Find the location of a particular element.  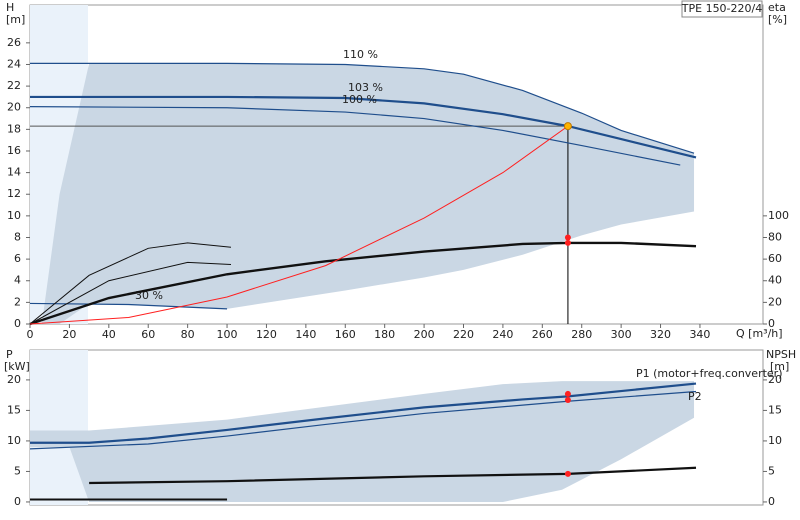

y-label: H is located at coordinates (10, 7).